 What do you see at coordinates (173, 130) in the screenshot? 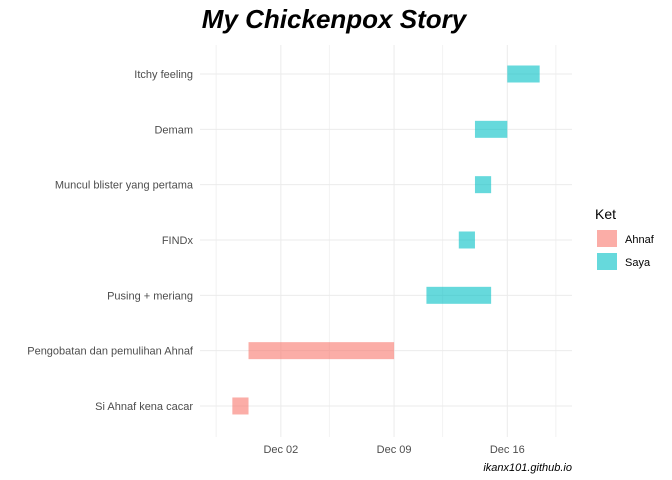
I see `y-tick-label: Demam` at bounding box center [173, 130].